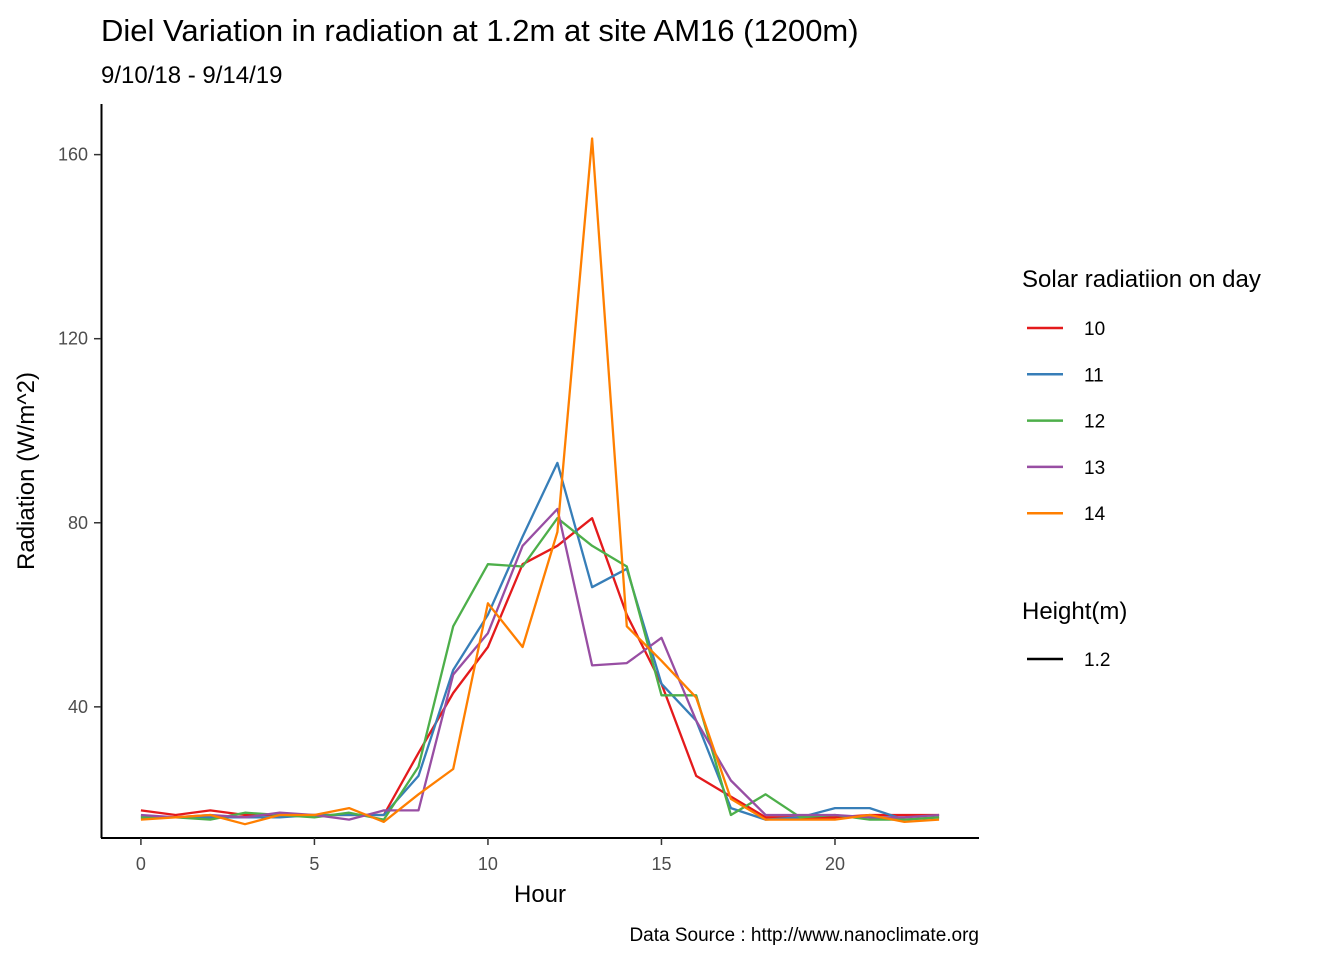 Image resolution: width=1344 pixels, height=960 pixels. What do you see at coordinates (314, 864) in the screenshot?
I see `x-tick-label: 5` at bounding box center [314, 864].